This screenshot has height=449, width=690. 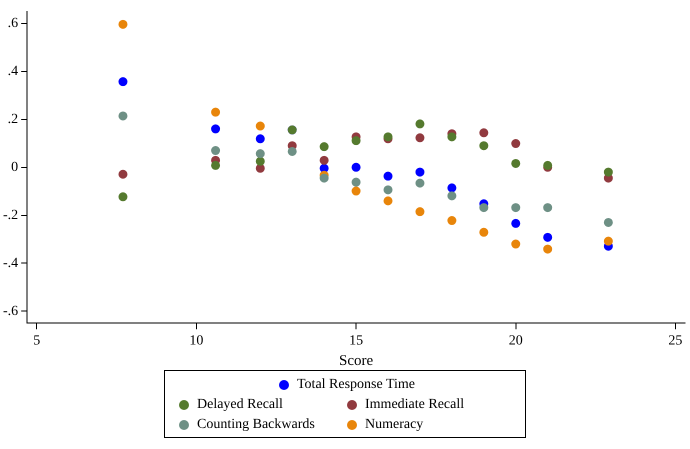 I want to click on legend-label: Numeracy, so click(x=394, y=425).